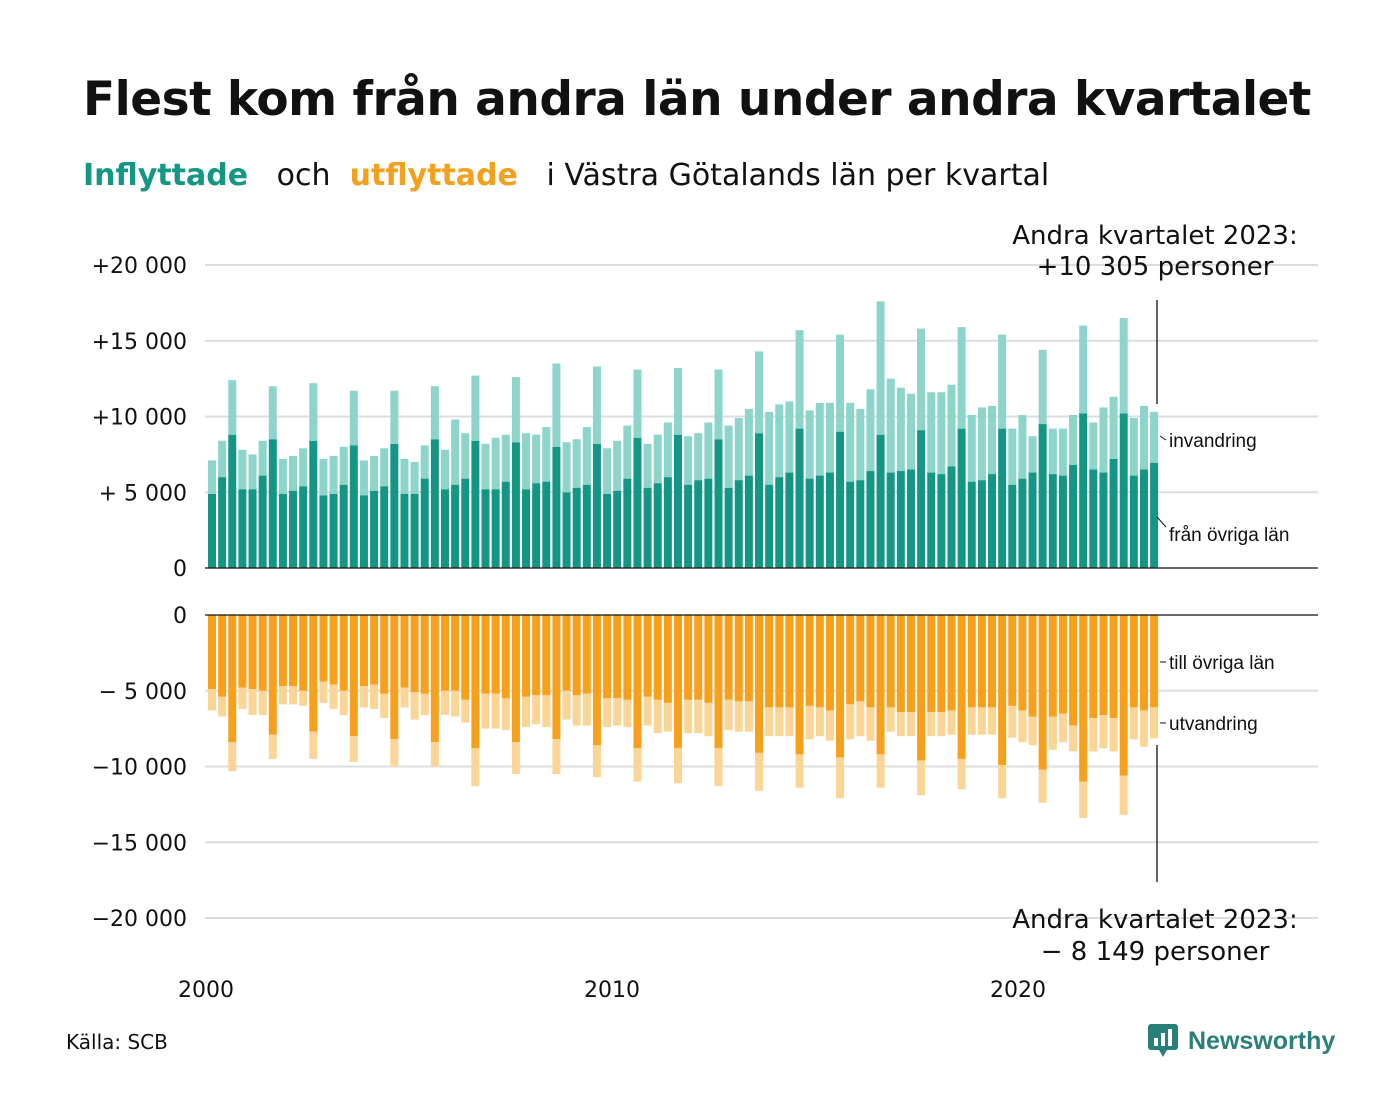 Image resolution: width=1400 pixels, height=1120 pixels. I want to click on subtitle-and-word: och, so click(303, 175).